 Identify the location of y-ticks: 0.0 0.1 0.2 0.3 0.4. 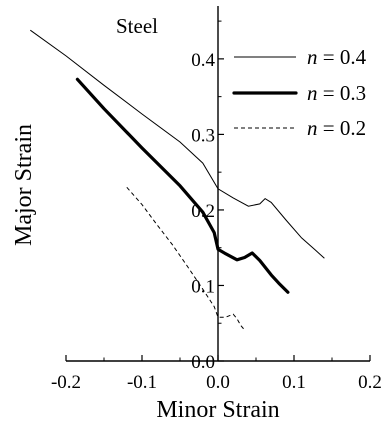
(207, 196).